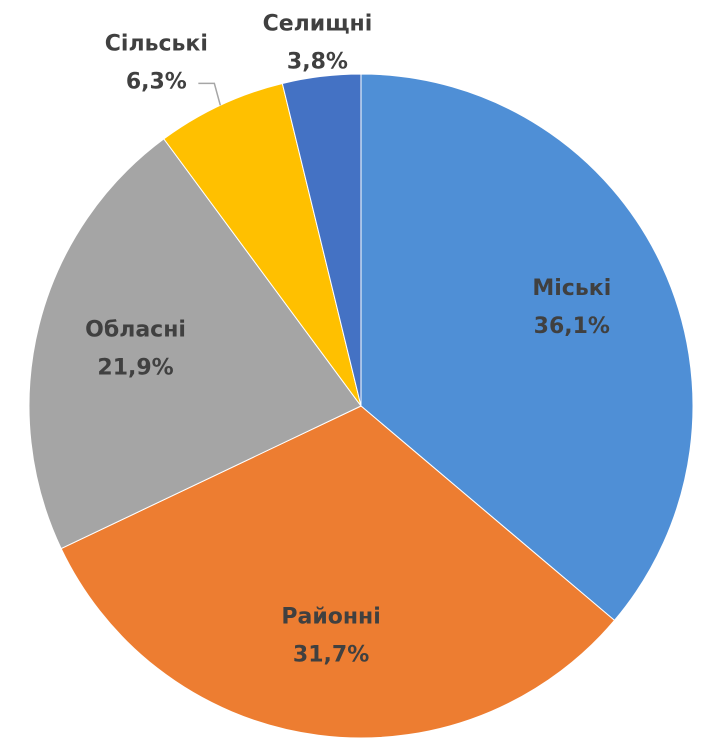 This screenshot has height=740, width=711. What do you see at coordinates (572, 326) in the screenshot?
I see `slice-value-label: 36,1%` at bounding box center [572, 326].